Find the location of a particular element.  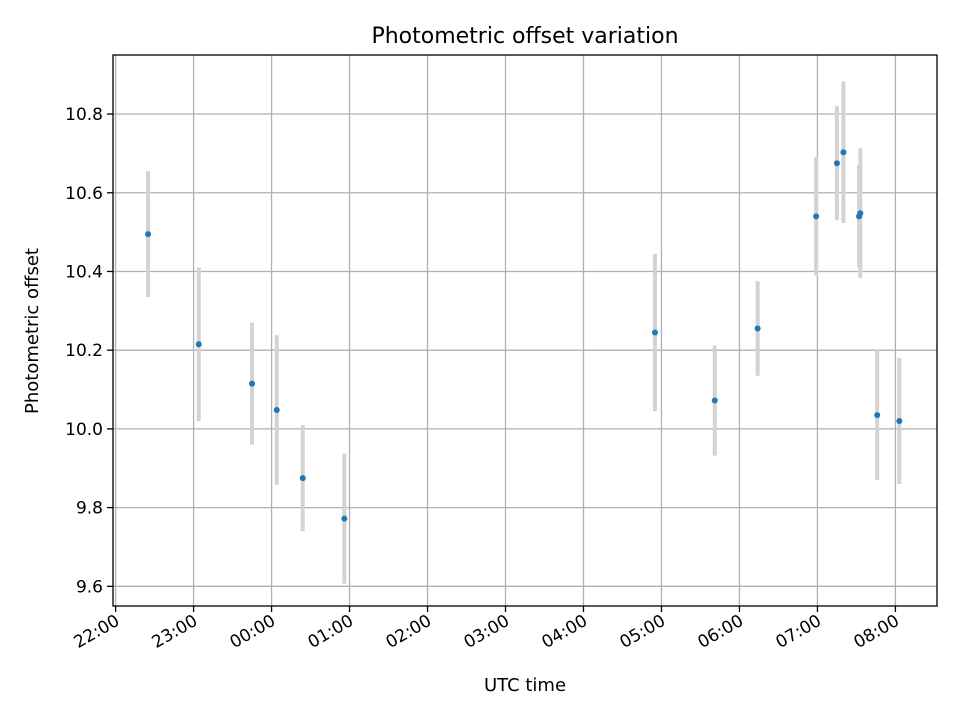

y-tick-label: 9.8 is located at coordinates (89, 509).